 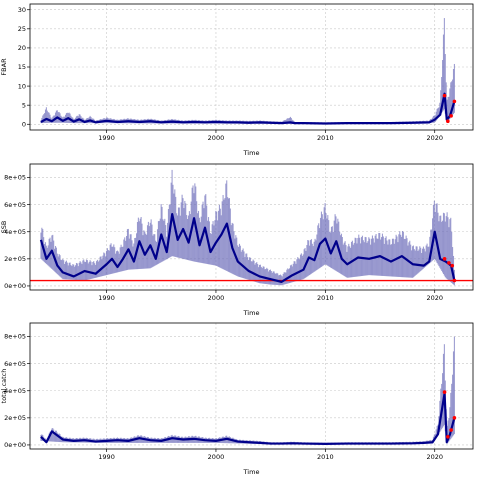 What do you see at coordinates (216, 298) in the screenshot?
I see `ssb-x-tick-label: 2000` at bounding box center [216, 298].